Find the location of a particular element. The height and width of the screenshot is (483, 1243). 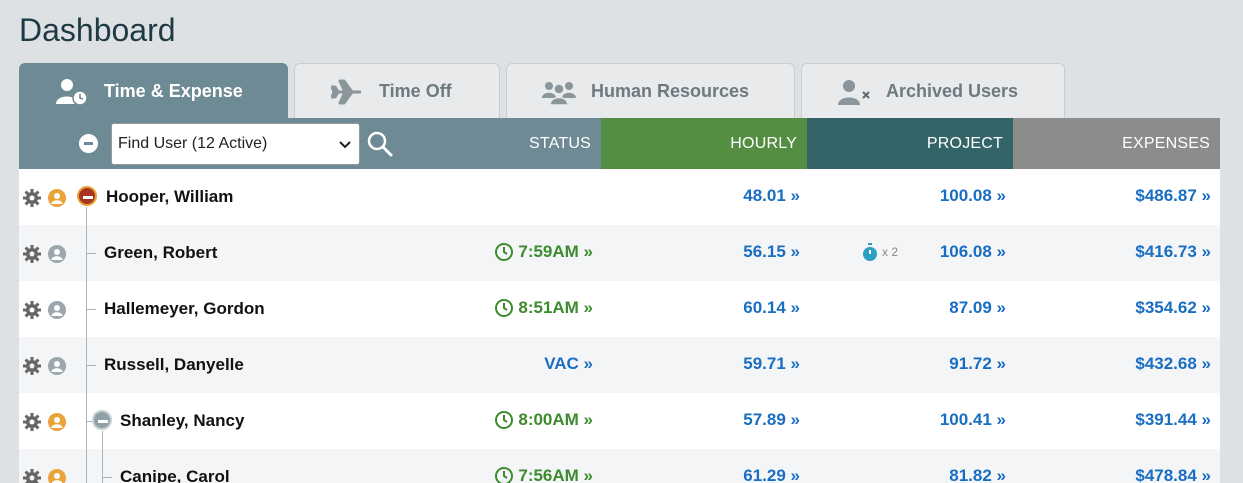

hourly-value: 61.29 » is located at coordinates (771, 474).